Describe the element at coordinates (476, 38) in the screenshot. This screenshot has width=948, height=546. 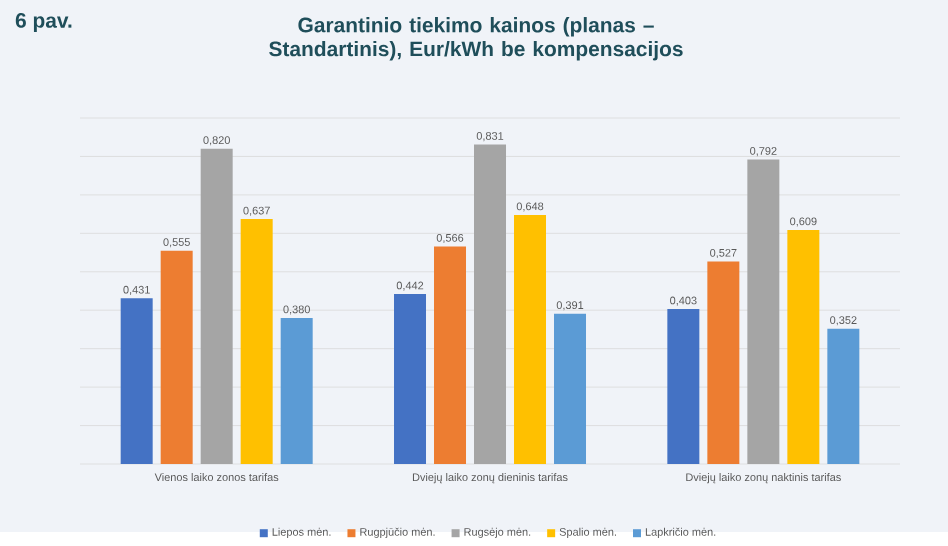
I see `chart-title: Garantinio tiekimo kainos (planas – Standartinis), Eur/kWh be kompensacijos` at that location.